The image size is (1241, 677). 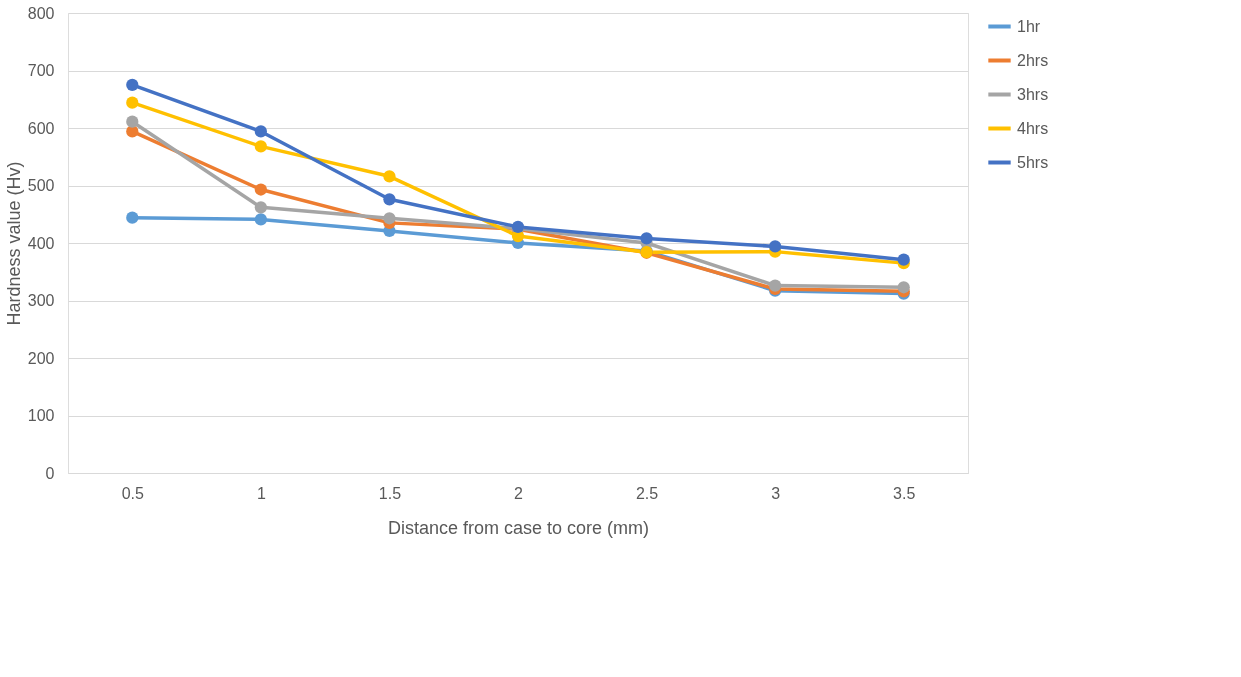 I want to click on legend-label: 1hr, so click(x=1029, y=26).